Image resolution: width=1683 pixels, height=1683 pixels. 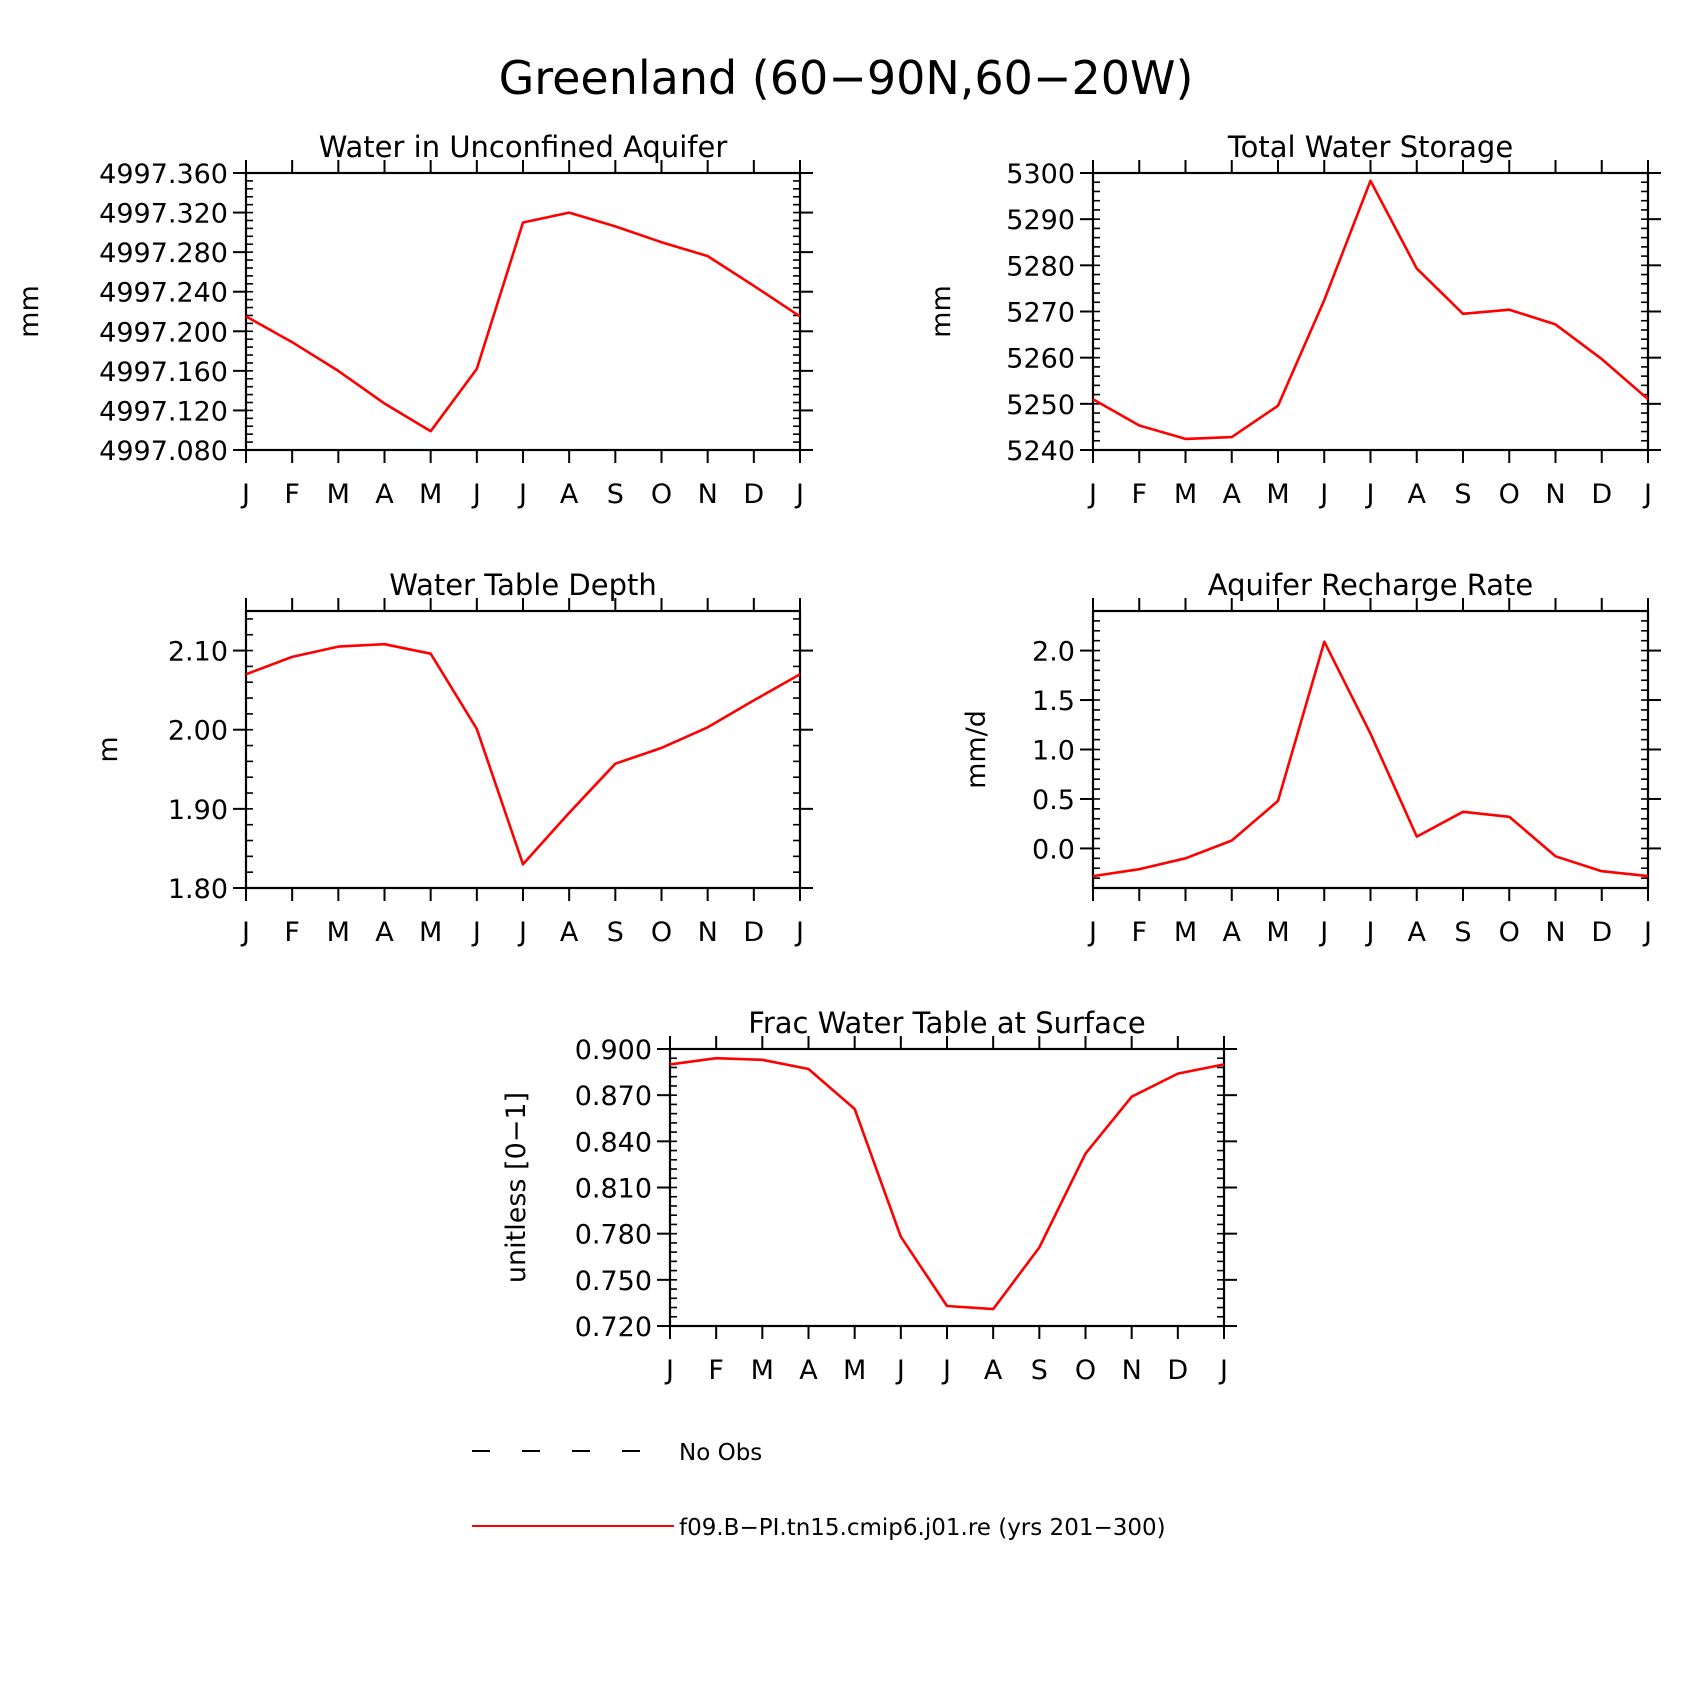 What do you see at coordinates (523, 585) in the screenshot?
I see `water-table-depth-title: Water Table Depth` at bounding box center [523, 585].